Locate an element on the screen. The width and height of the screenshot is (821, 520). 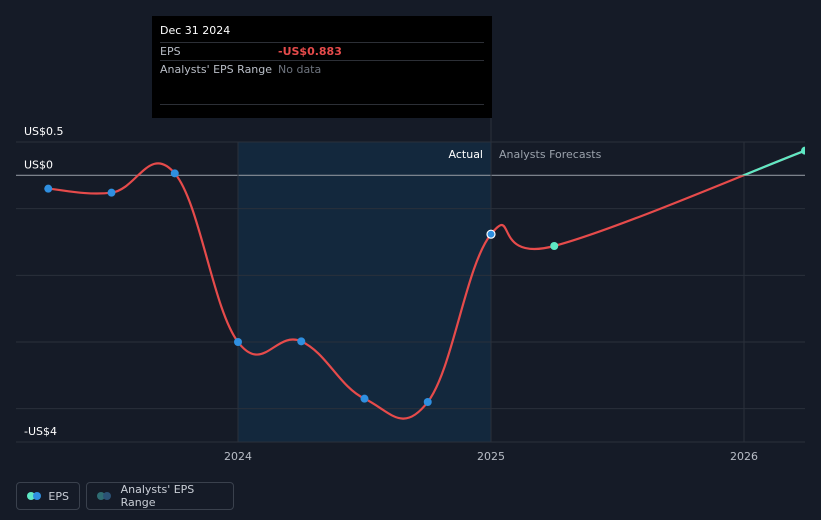
x-tick-label: 2024 is located at coordinates (238, 456).